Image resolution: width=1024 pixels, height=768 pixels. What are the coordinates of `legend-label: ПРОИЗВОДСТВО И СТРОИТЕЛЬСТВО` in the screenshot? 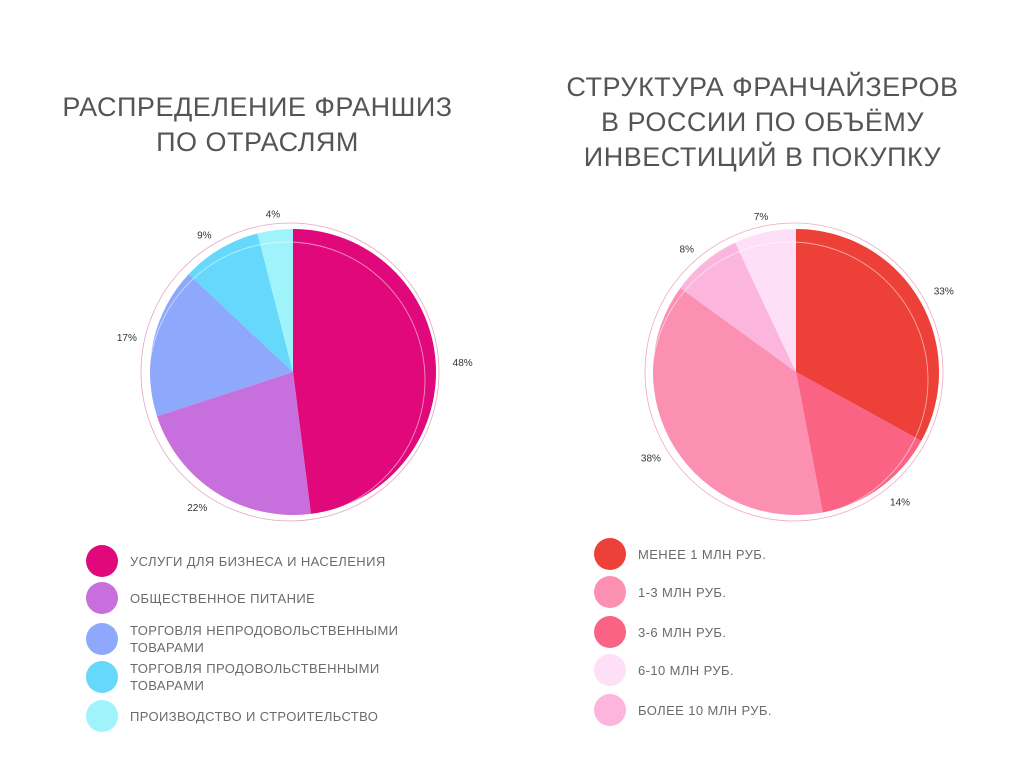 It's located at (254, 716).